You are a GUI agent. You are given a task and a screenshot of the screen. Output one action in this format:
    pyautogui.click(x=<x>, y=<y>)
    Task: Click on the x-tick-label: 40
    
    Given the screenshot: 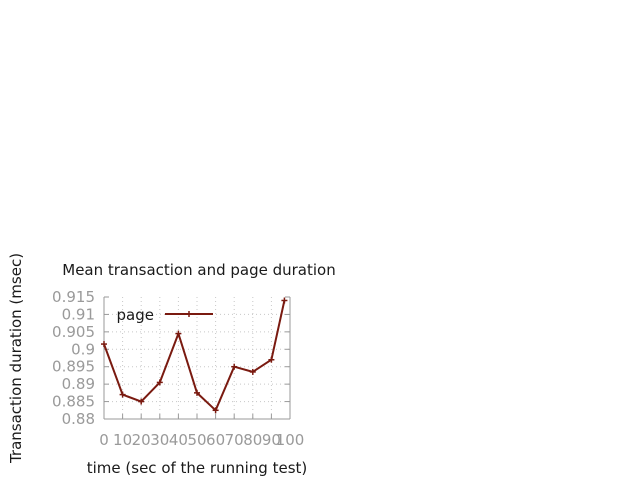 What is the action you would take?
    pyautogui.click(x=178, y=440)
    